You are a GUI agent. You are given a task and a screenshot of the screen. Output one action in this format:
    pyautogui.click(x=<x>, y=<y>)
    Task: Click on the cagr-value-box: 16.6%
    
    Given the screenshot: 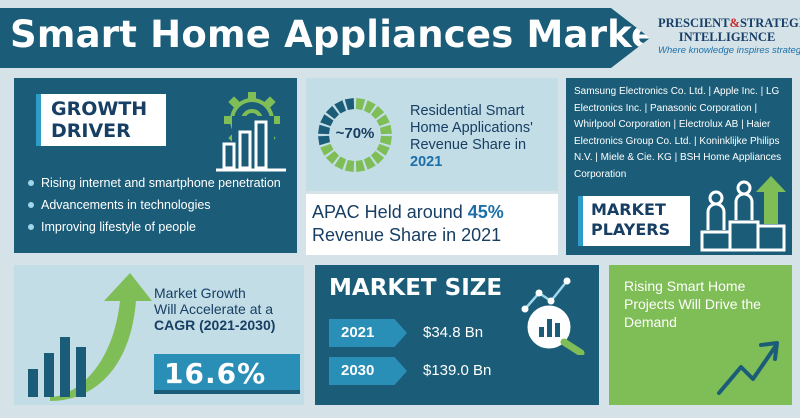 What is the action you would take?
    pyautogui.click(x=227, y=374)
    